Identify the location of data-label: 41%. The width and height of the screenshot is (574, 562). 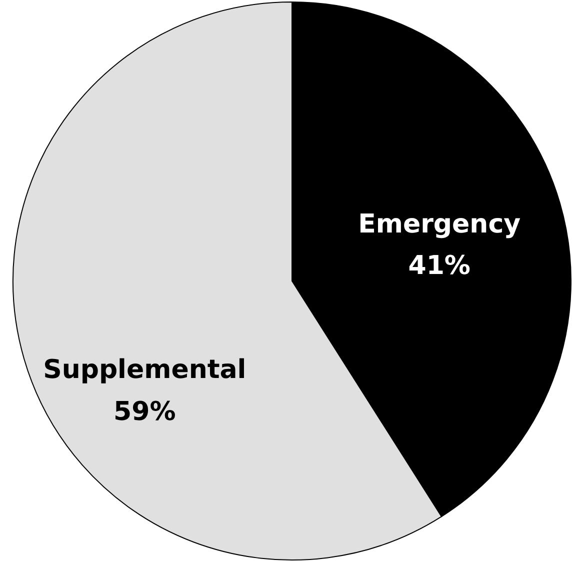
(439, 266).